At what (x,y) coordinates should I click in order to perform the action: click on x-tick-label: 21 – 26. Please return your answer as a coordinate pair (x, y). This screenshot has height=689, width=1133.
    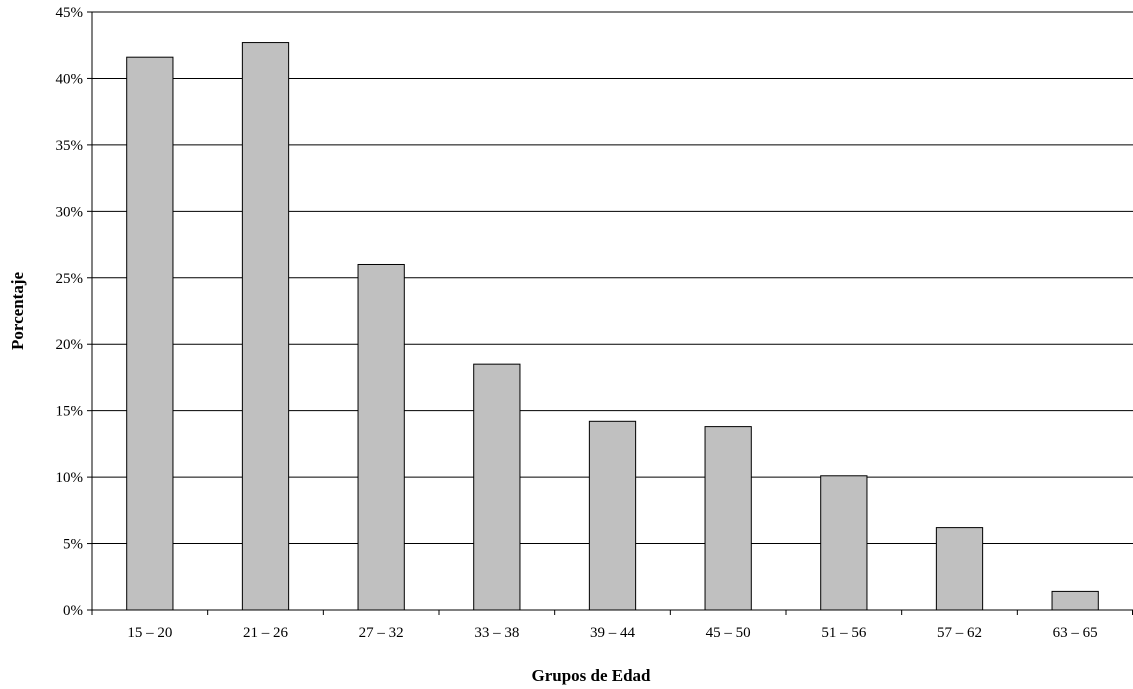
    Looking at the image, I should click on (266, 633).